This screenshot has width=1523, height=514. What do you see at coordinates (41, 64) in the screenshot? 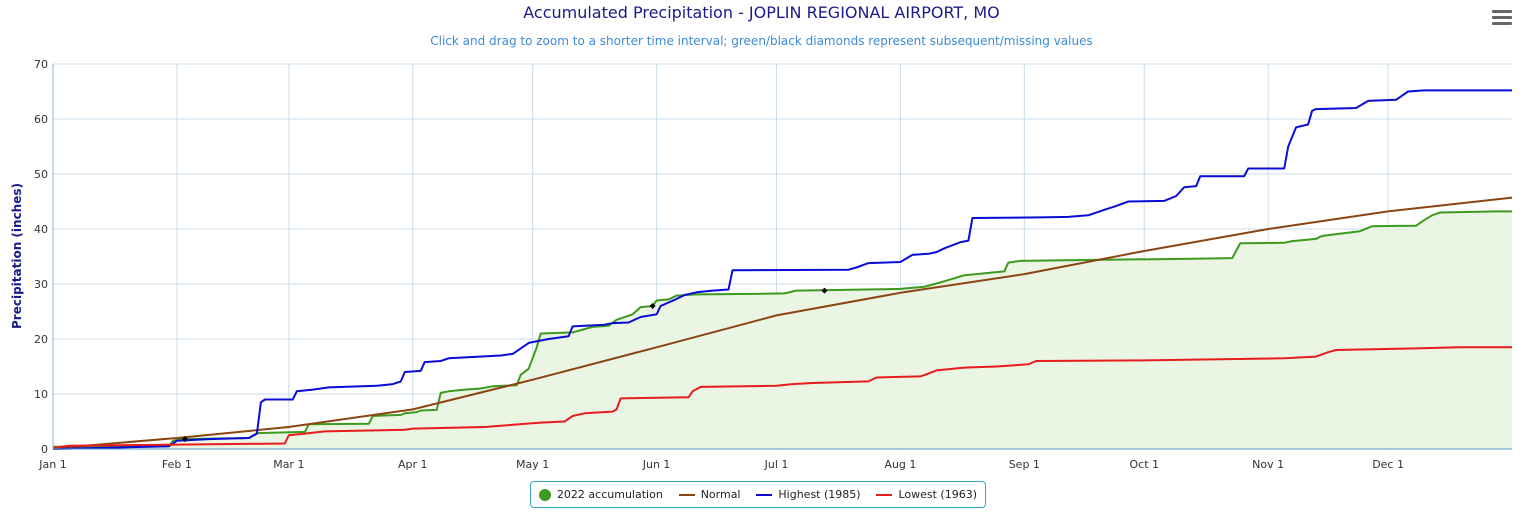
I see `y-tick-label: 70` at bounding box center [41, 64].